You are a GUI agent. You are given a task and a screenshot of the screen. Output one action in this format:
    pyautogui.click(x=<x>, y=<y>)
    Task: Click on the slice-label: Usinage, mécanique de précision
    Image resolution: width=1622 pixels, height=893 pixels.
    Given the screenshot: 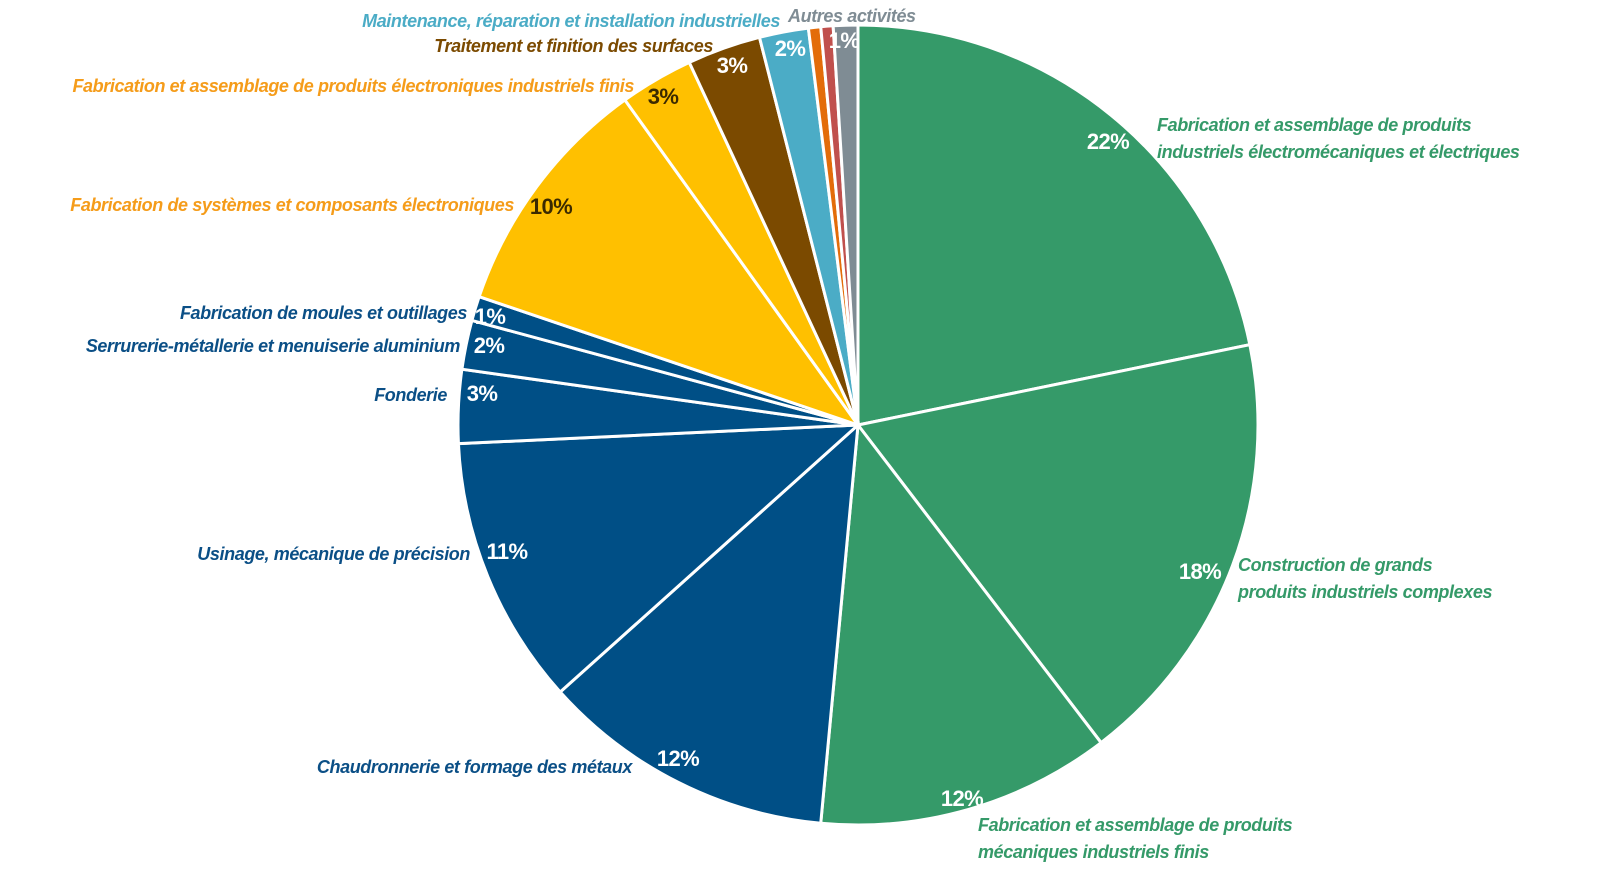 What is the action you would take?
    pyautogui.click(x=333, y=554)
    